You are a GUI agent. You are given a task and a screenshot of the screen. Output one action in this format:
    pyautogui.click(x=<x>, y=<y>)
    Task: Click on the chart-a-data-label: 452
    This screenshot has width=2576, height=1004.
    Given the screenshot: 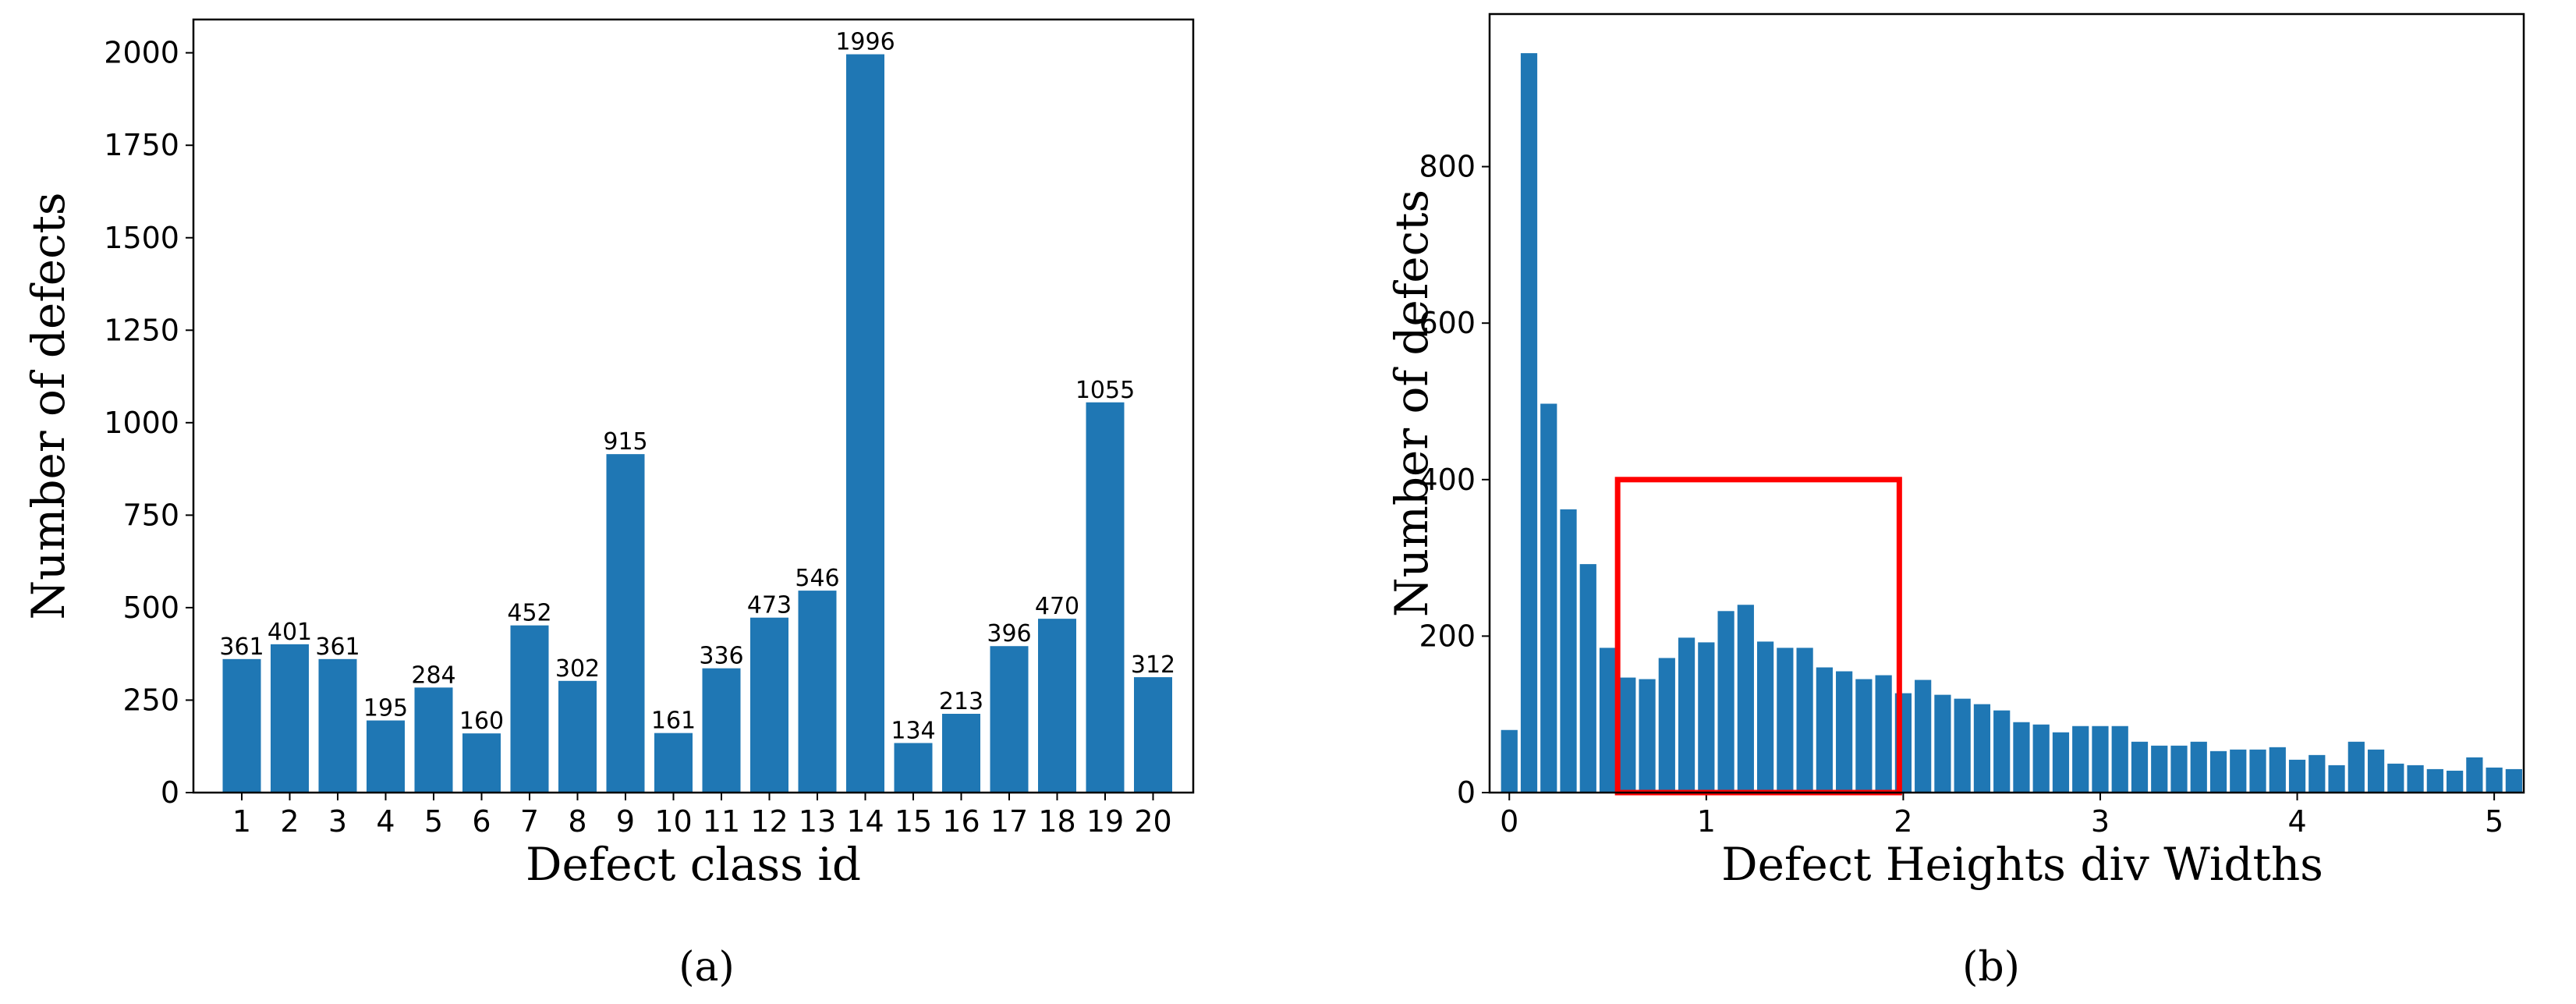 What is the action you would take?
    pyautogui.click(x=529, y=613)
    